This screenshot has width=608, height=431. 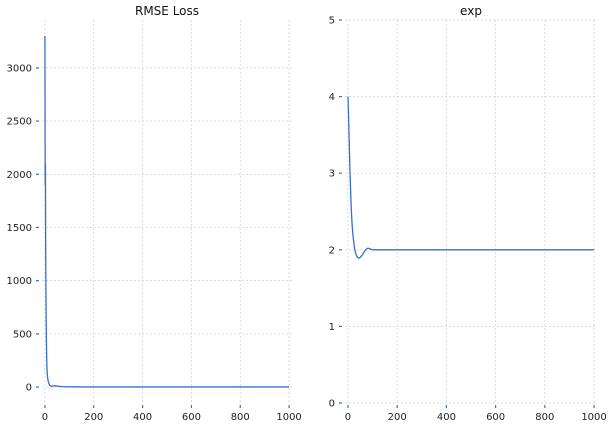 What do you see at coordinates (93, 417) in the screenshot?
I see `rmse-loss-x-tick-label-1: 200` at bounding box center [93, 417].